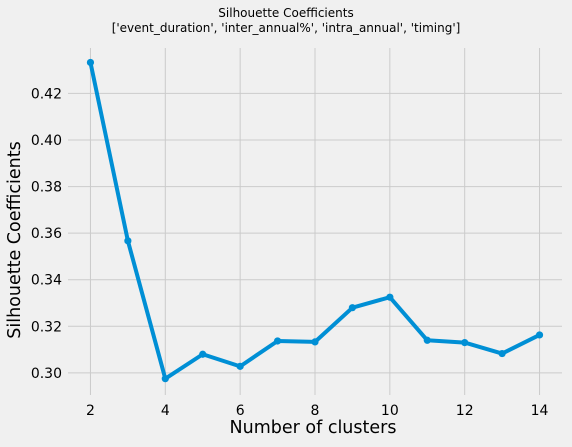  I want to click on y-tick-label: 0.42, so click(46, 94).